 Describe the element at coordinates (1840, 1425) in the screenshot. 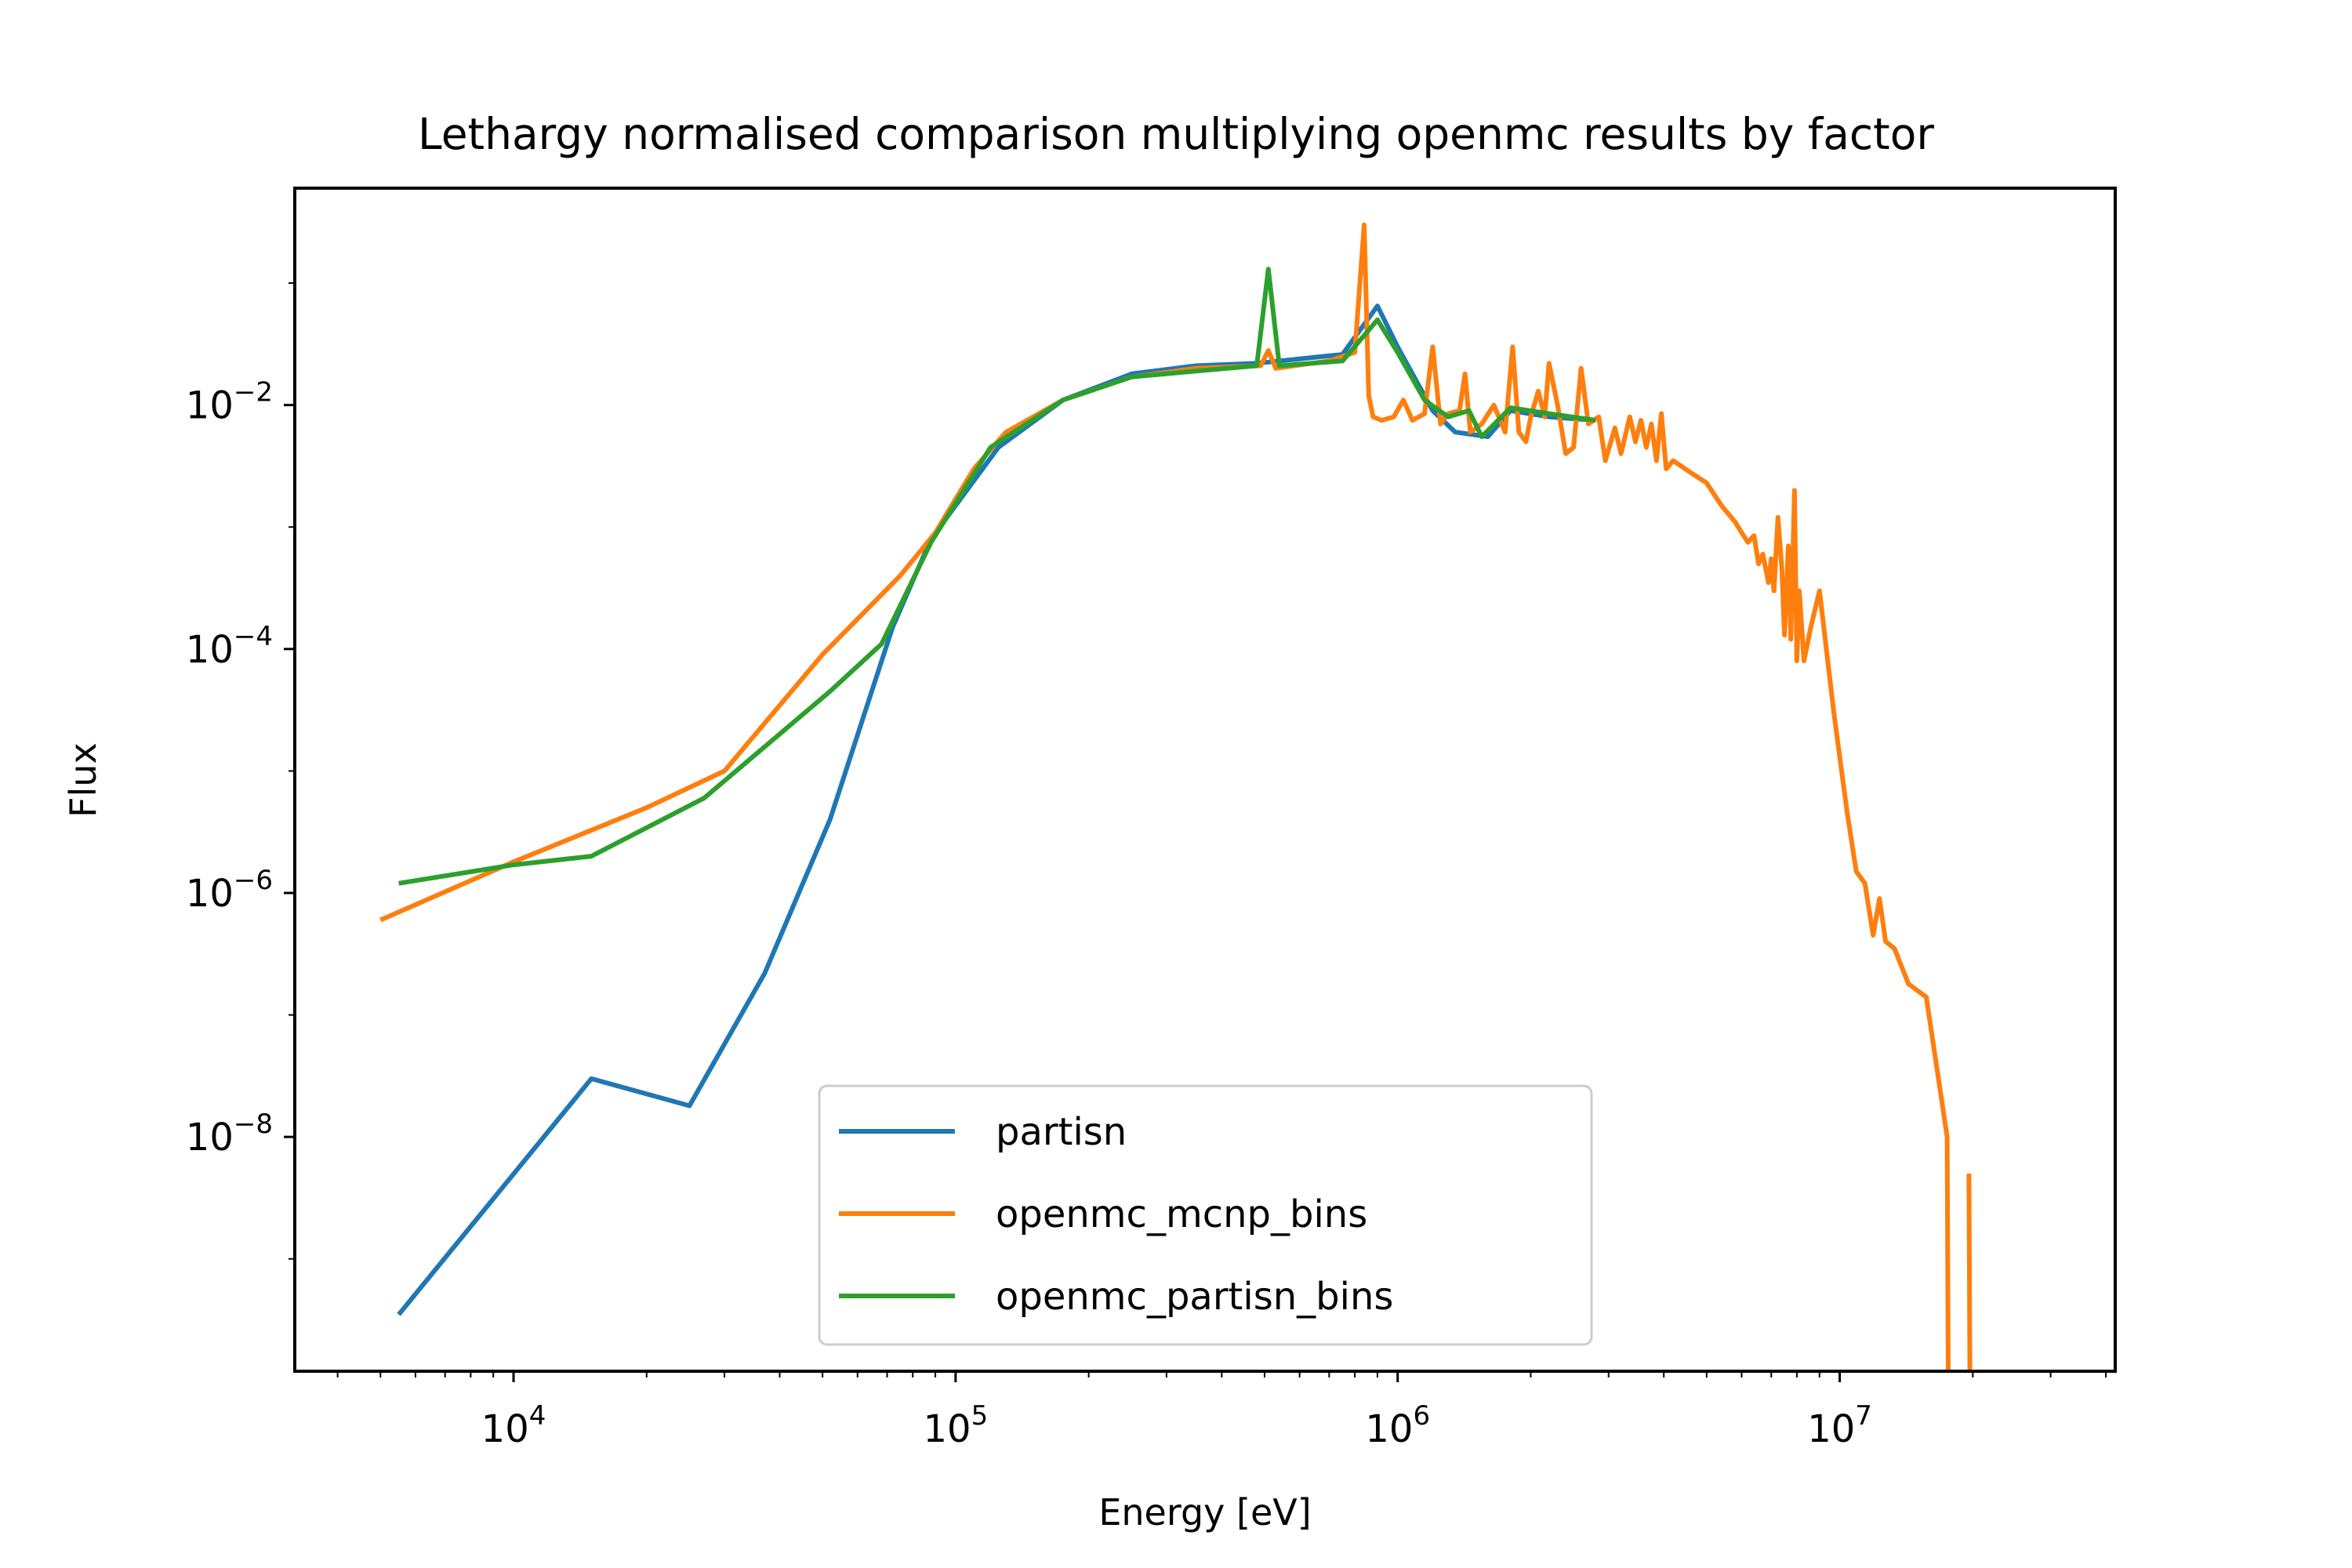

I see `x-tick-label: 10⁷` at that location.